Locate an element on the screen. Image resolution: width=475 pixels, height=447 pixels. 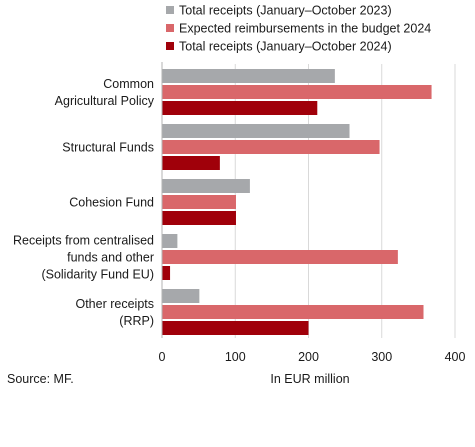
category-label: (Solidarity Fund EU) is located at coordinates (97, 275).